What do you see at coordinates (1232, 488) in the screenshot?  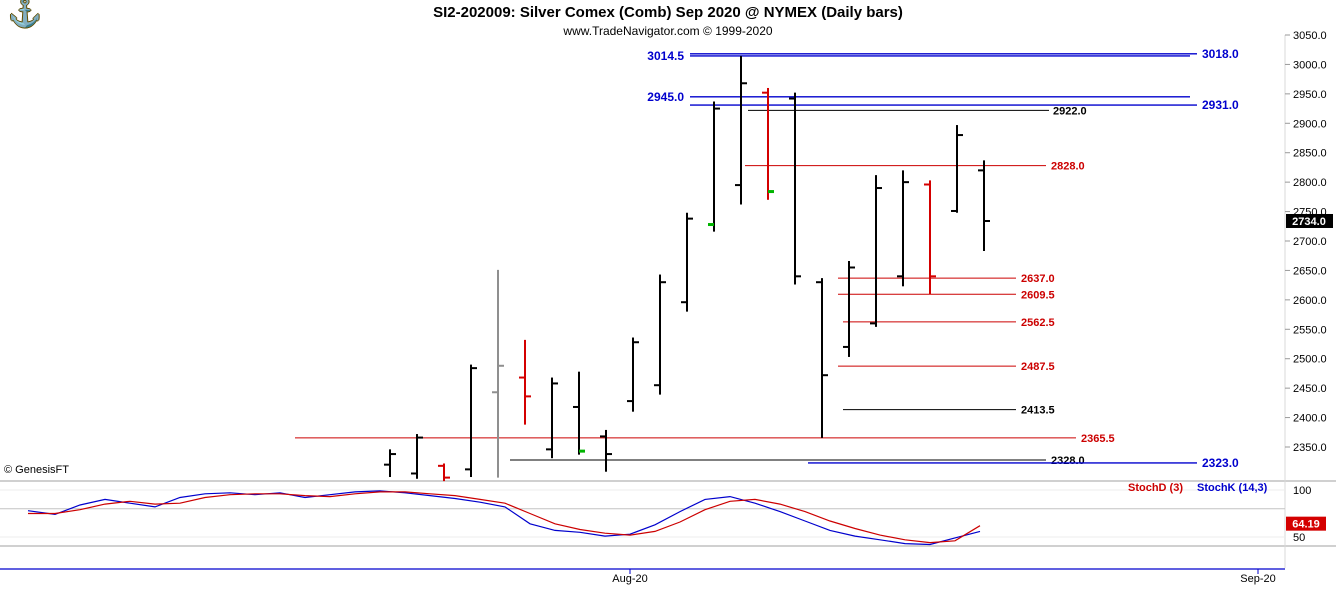 I see `legend-stochk: StochK (14,3)` at bounding box center [1232, 488].